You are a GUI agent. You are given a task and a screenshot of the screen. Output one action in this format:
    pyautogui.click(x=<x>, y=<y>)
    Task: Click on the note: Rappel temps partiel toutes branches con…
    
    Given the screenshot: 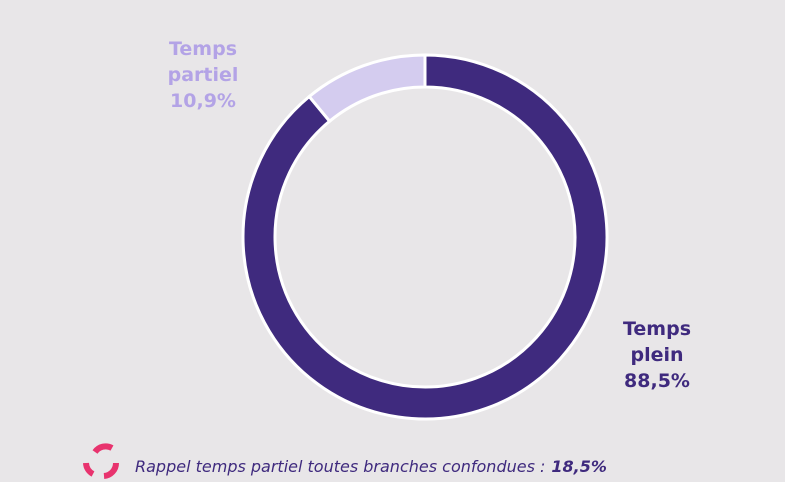 What is the action you would take?
    pyautogui.click(x=371, y=466)
    